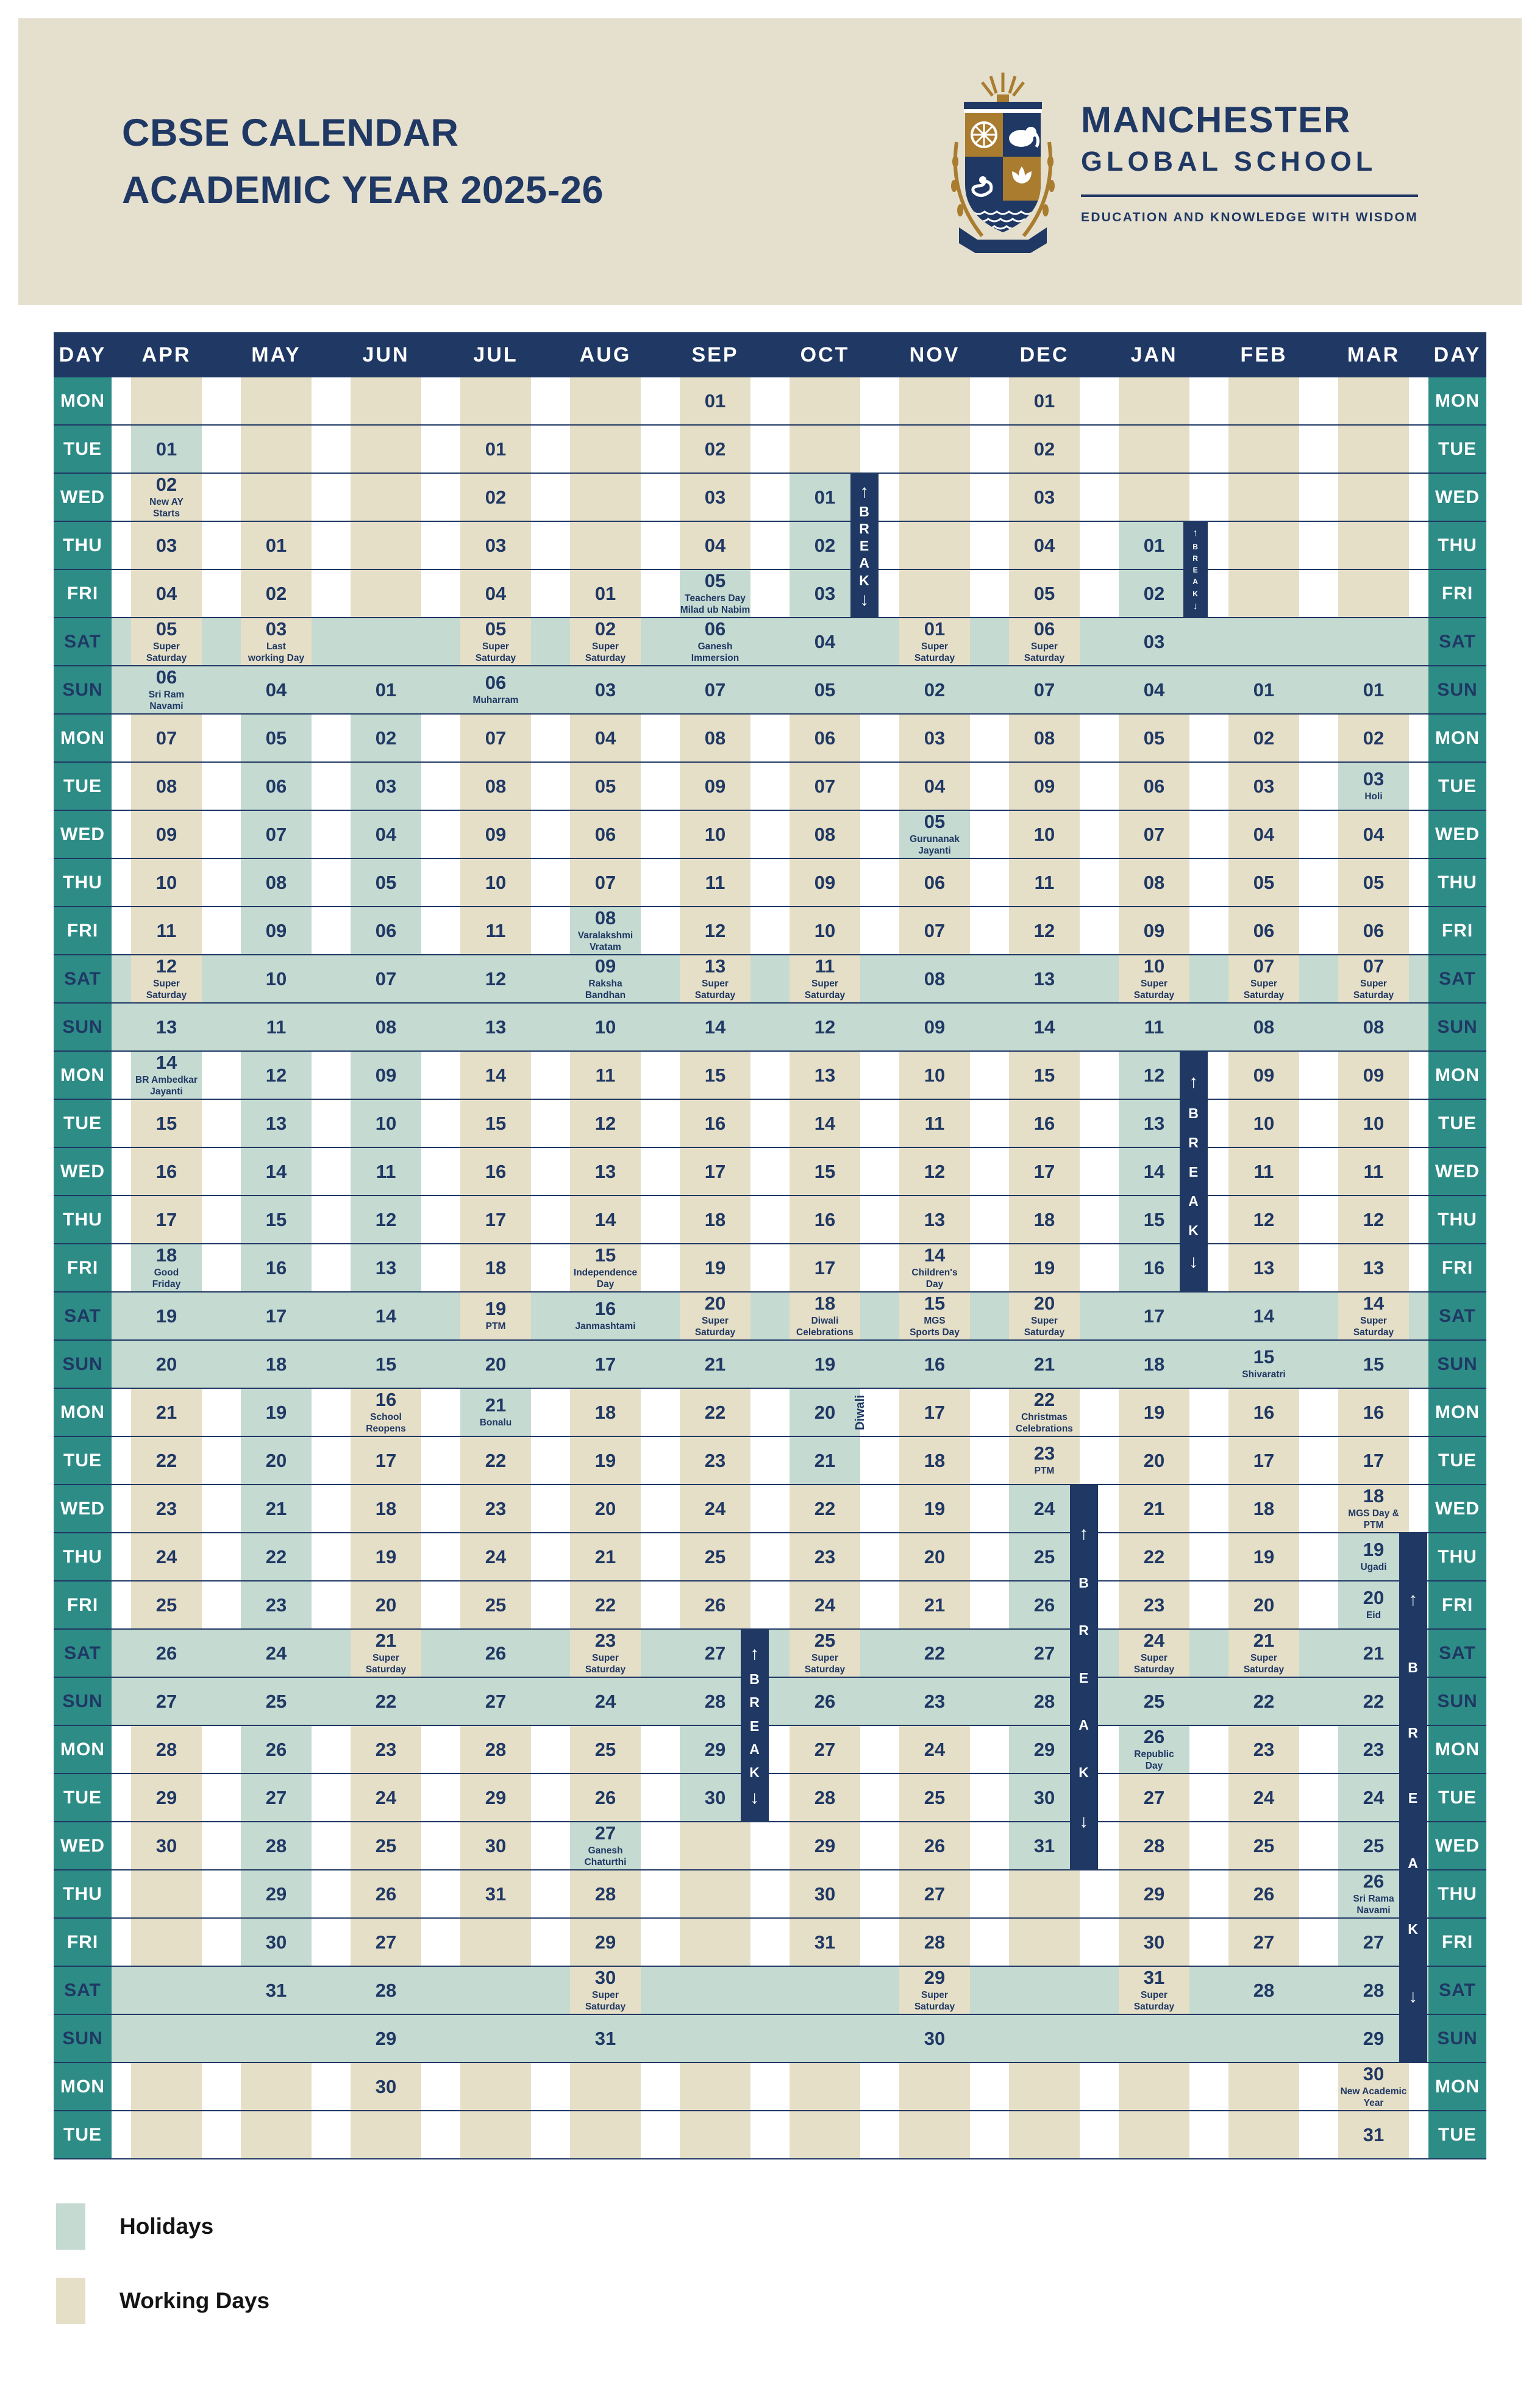 Image resolution: width=1540 pixels, height=2407 pixels. What do you see at coordinates (605, 1749) in the screenshot?
I see `date-strip: 25` at bounding box center [605, 1749].